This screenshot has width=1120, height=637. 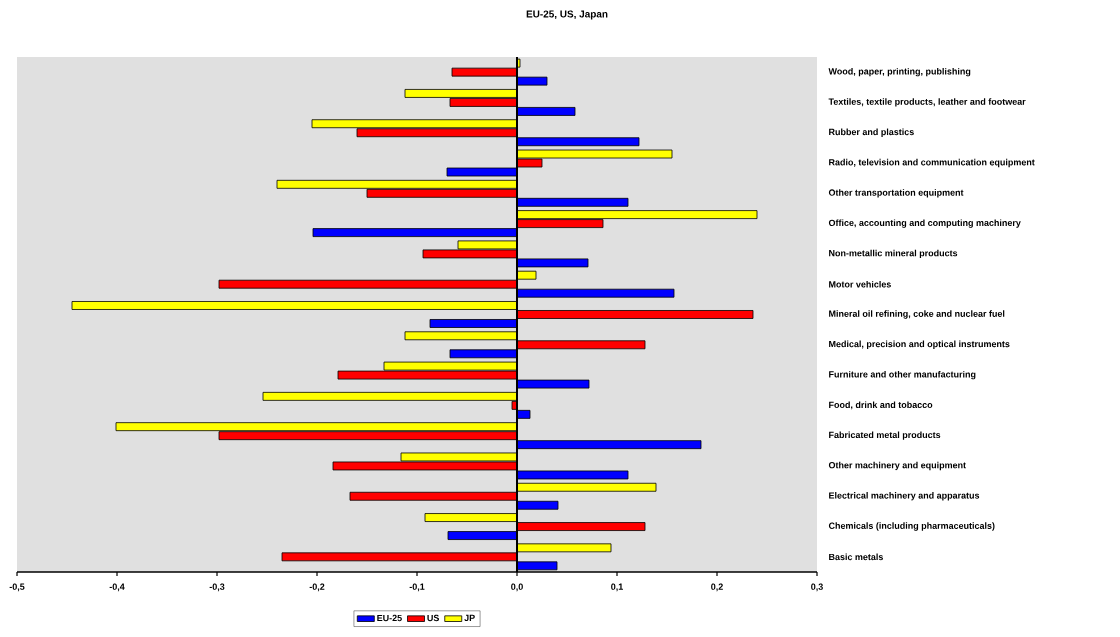 What do you see at coordinates (17, 587) in the screenshot?
I see `x-tick-label: -0,5` at bounding box center [17, 587].